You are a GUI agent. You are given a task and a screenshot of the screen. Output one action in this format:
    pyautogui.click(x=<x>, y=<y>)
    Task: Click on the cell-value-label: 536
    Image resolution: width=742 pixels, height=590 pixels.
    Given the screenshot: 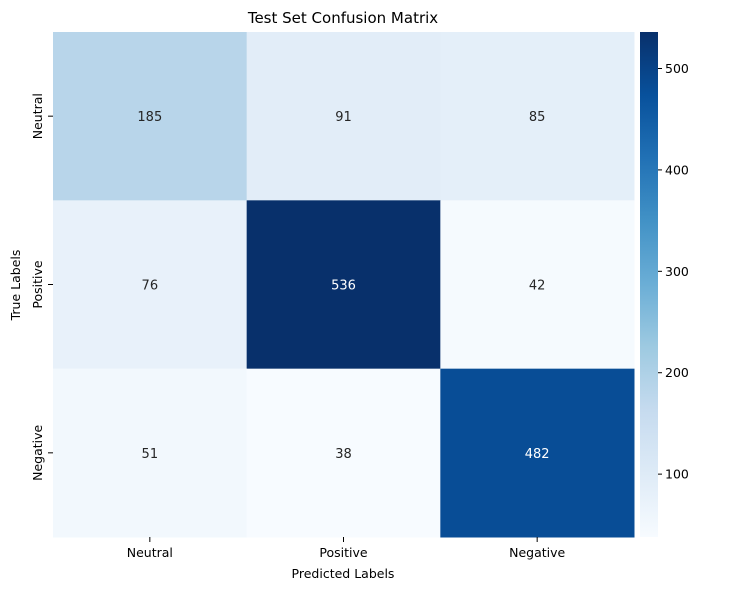 What is the action you would take?
    pyautogui.click(x=343, y=286)
    